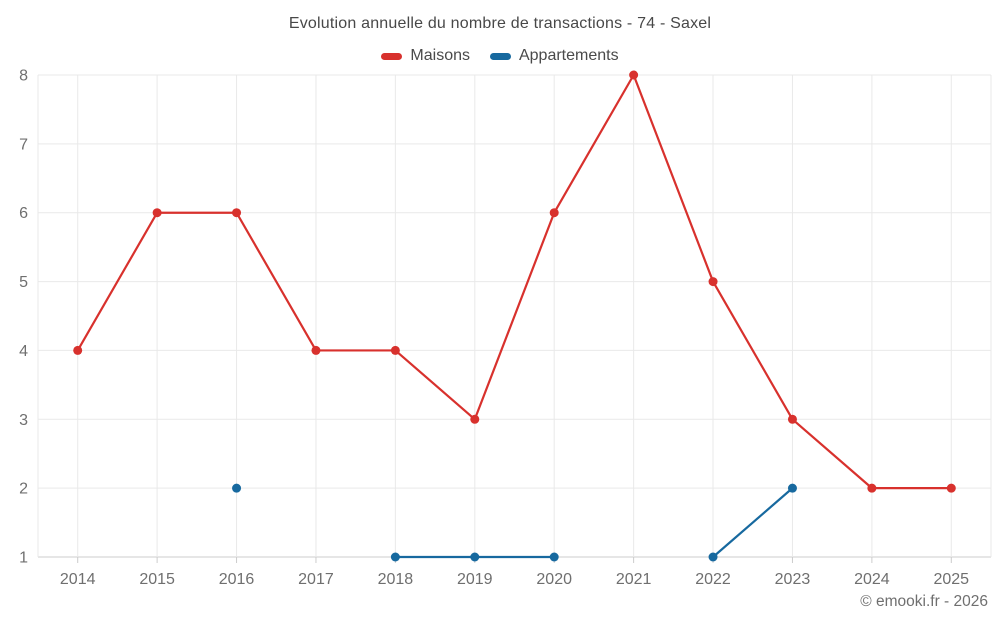 This screenshot has width=1000, height=625. What do you see at coordinates (23, 213) in the screenshot?
I see `y-axis-tick-6: 6` at bounding box center [23, 213].